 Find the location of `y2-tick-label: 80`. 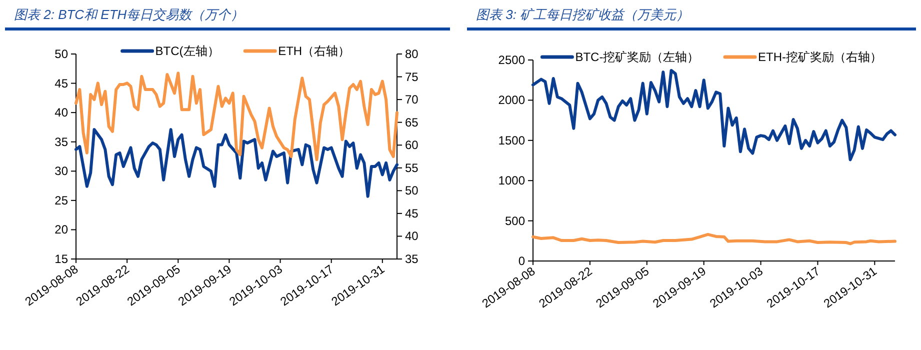

y2-tick-label: 80 is located at coordinates (412, 54).